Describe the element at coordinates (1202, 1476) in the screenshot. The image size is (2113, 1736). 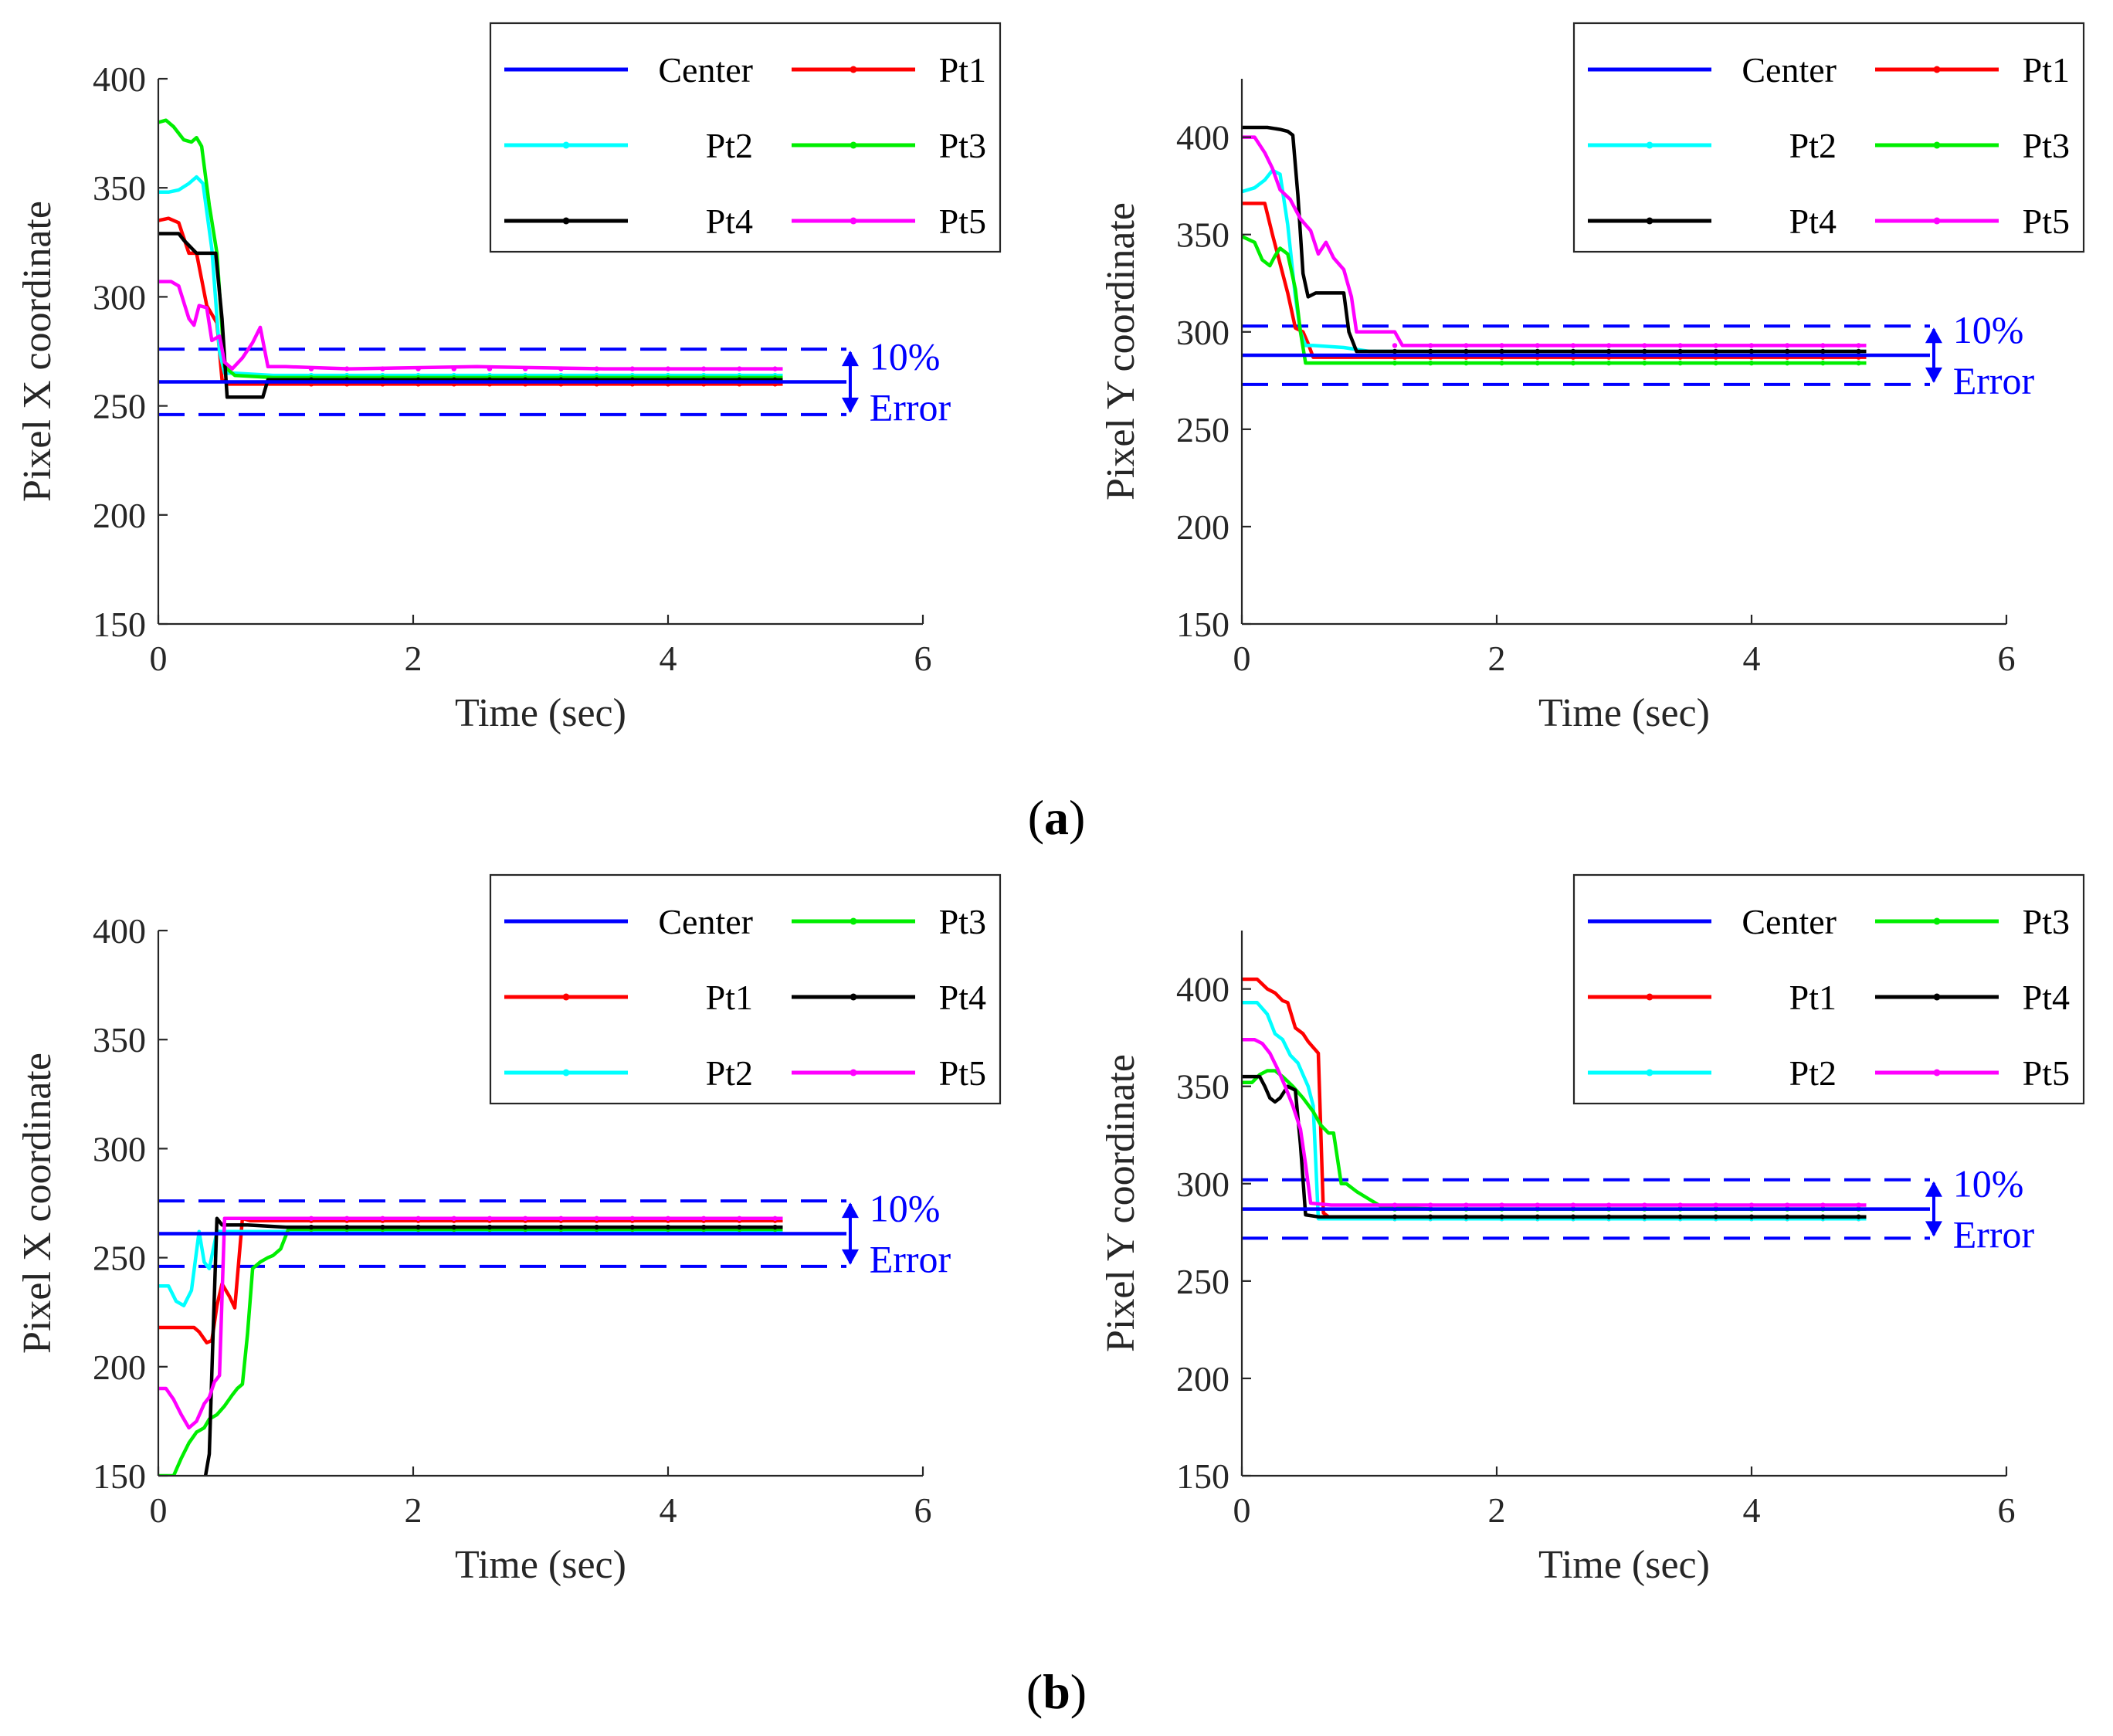
I see `y-tick-label: 150` at that location.